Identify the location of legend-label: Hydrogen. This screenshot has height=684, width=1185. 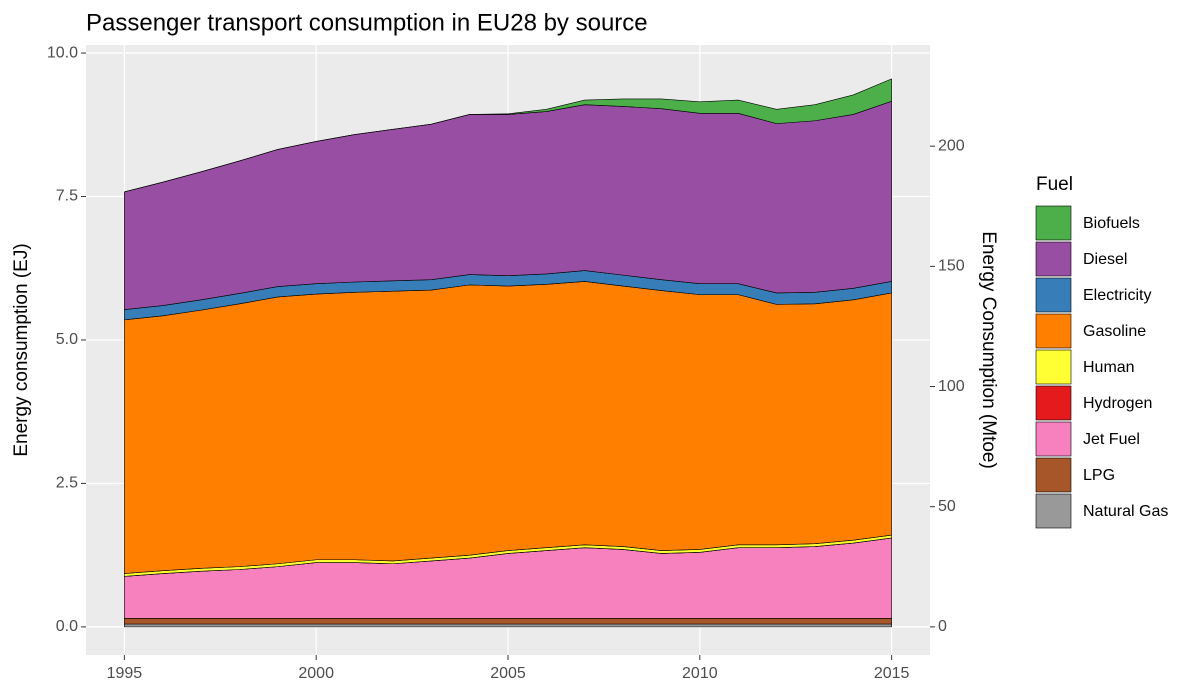
(1117, 403).